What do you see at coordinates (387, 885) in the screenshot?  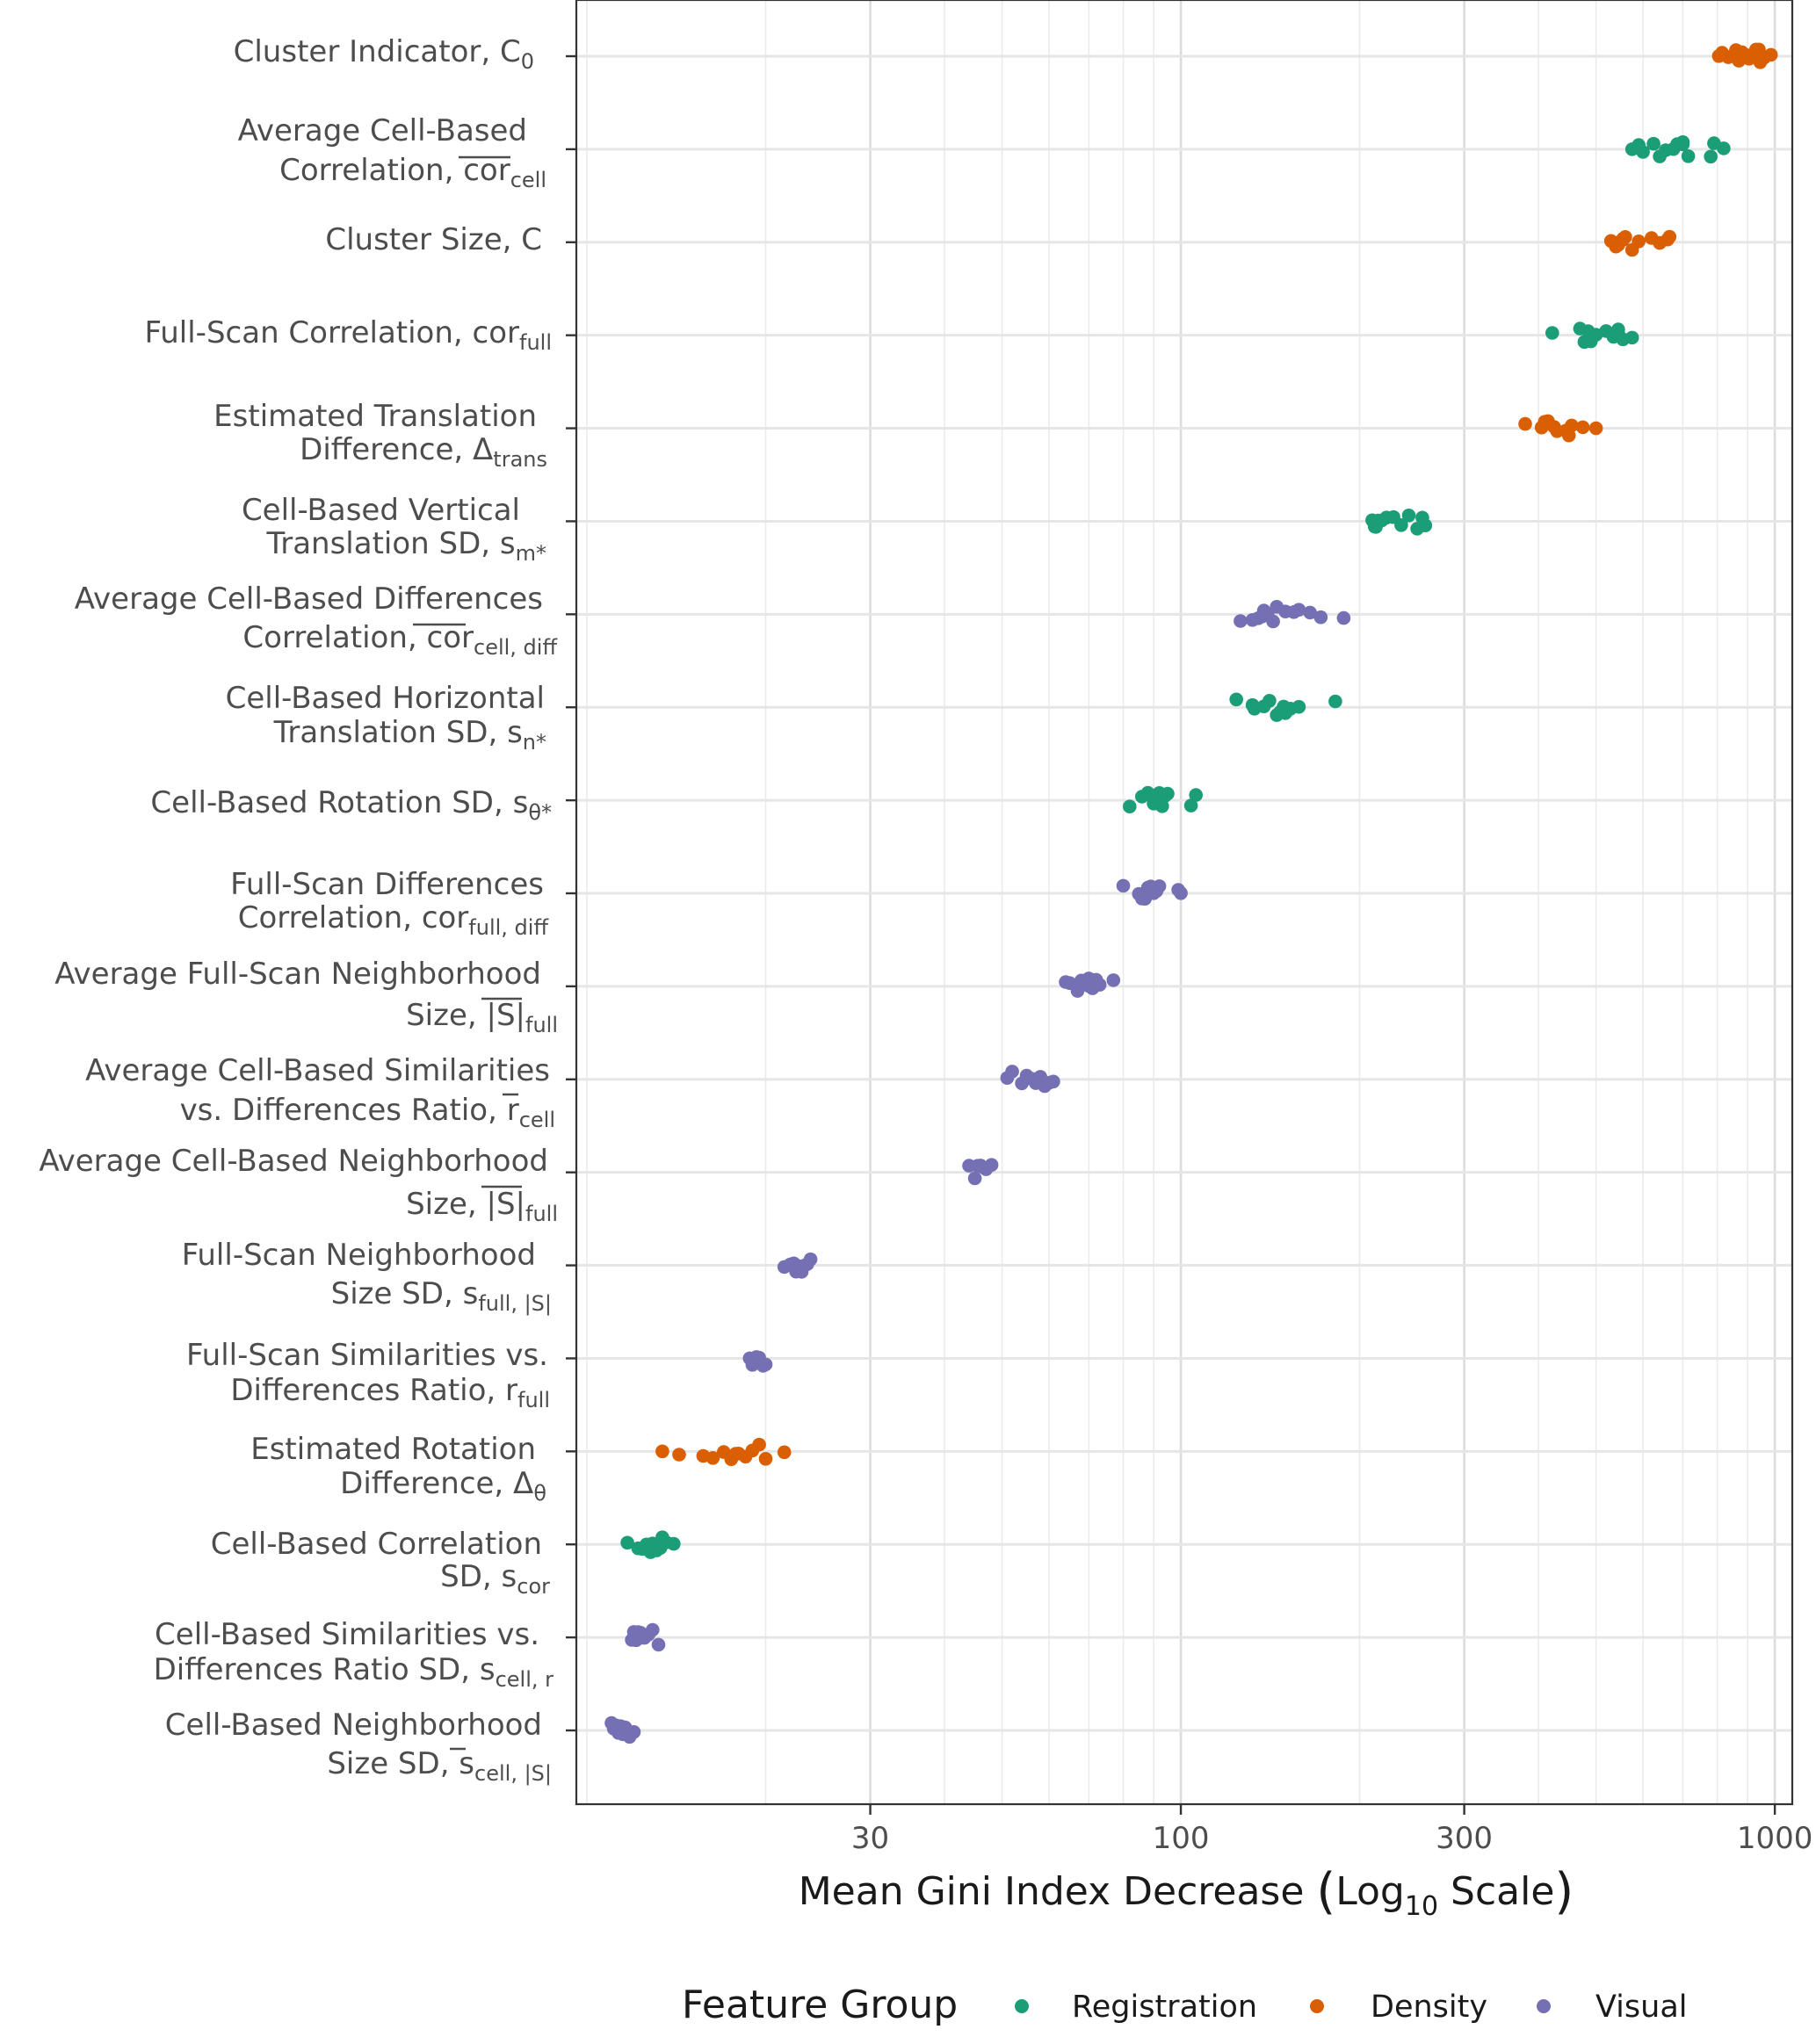 I see `y-label-full-scan-diff-correlation: Full-Scan Differences` at bounding box center [387, 885].